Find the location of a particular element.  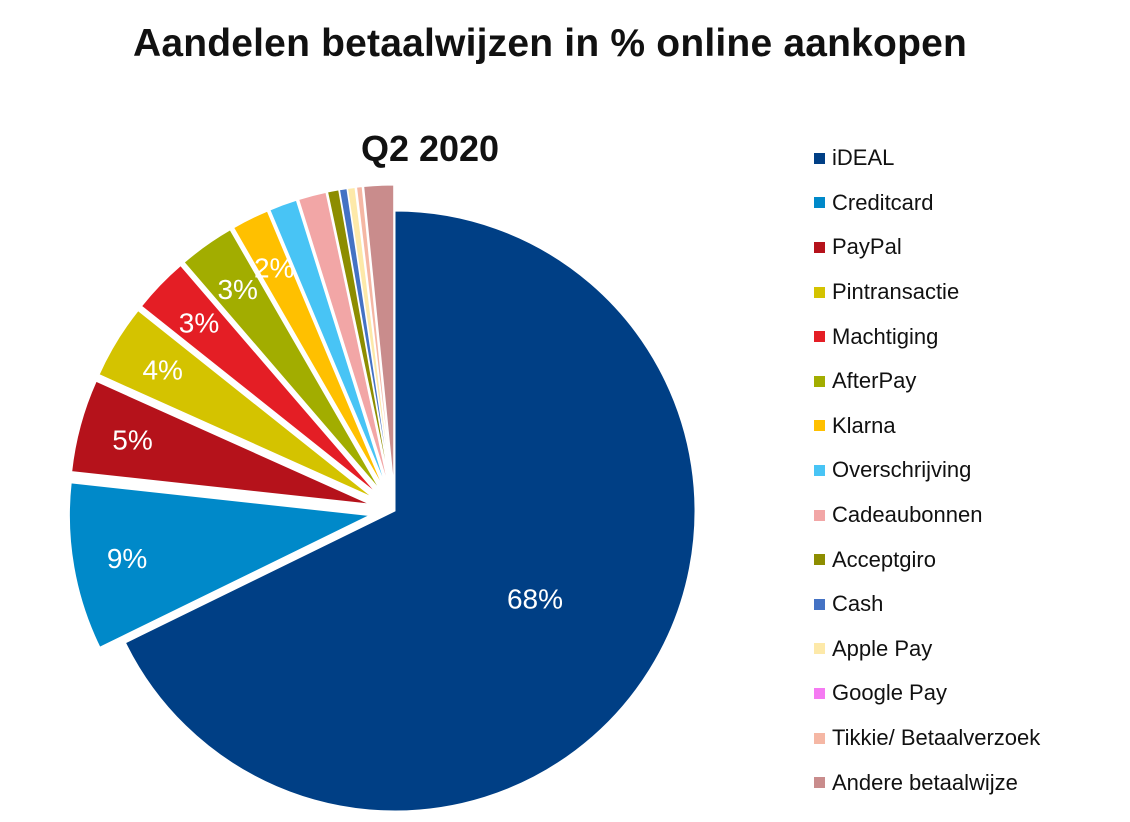

pie-slice-klarna is located at coordinates (308, 349).